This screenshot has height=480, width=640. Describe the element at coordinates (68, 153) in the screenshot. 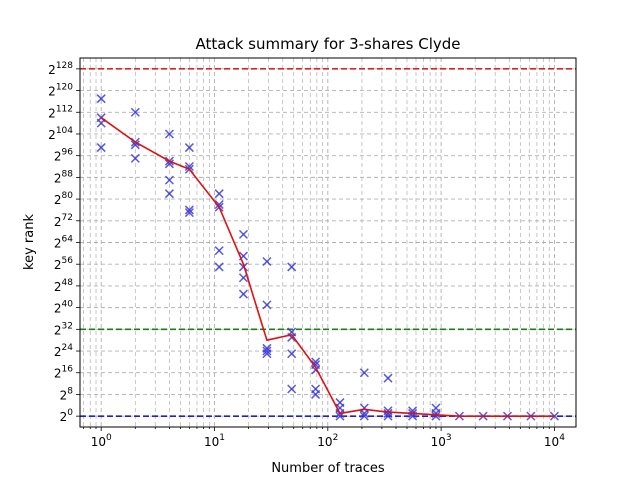

I see `y-tick-exponent: 96` at that location.